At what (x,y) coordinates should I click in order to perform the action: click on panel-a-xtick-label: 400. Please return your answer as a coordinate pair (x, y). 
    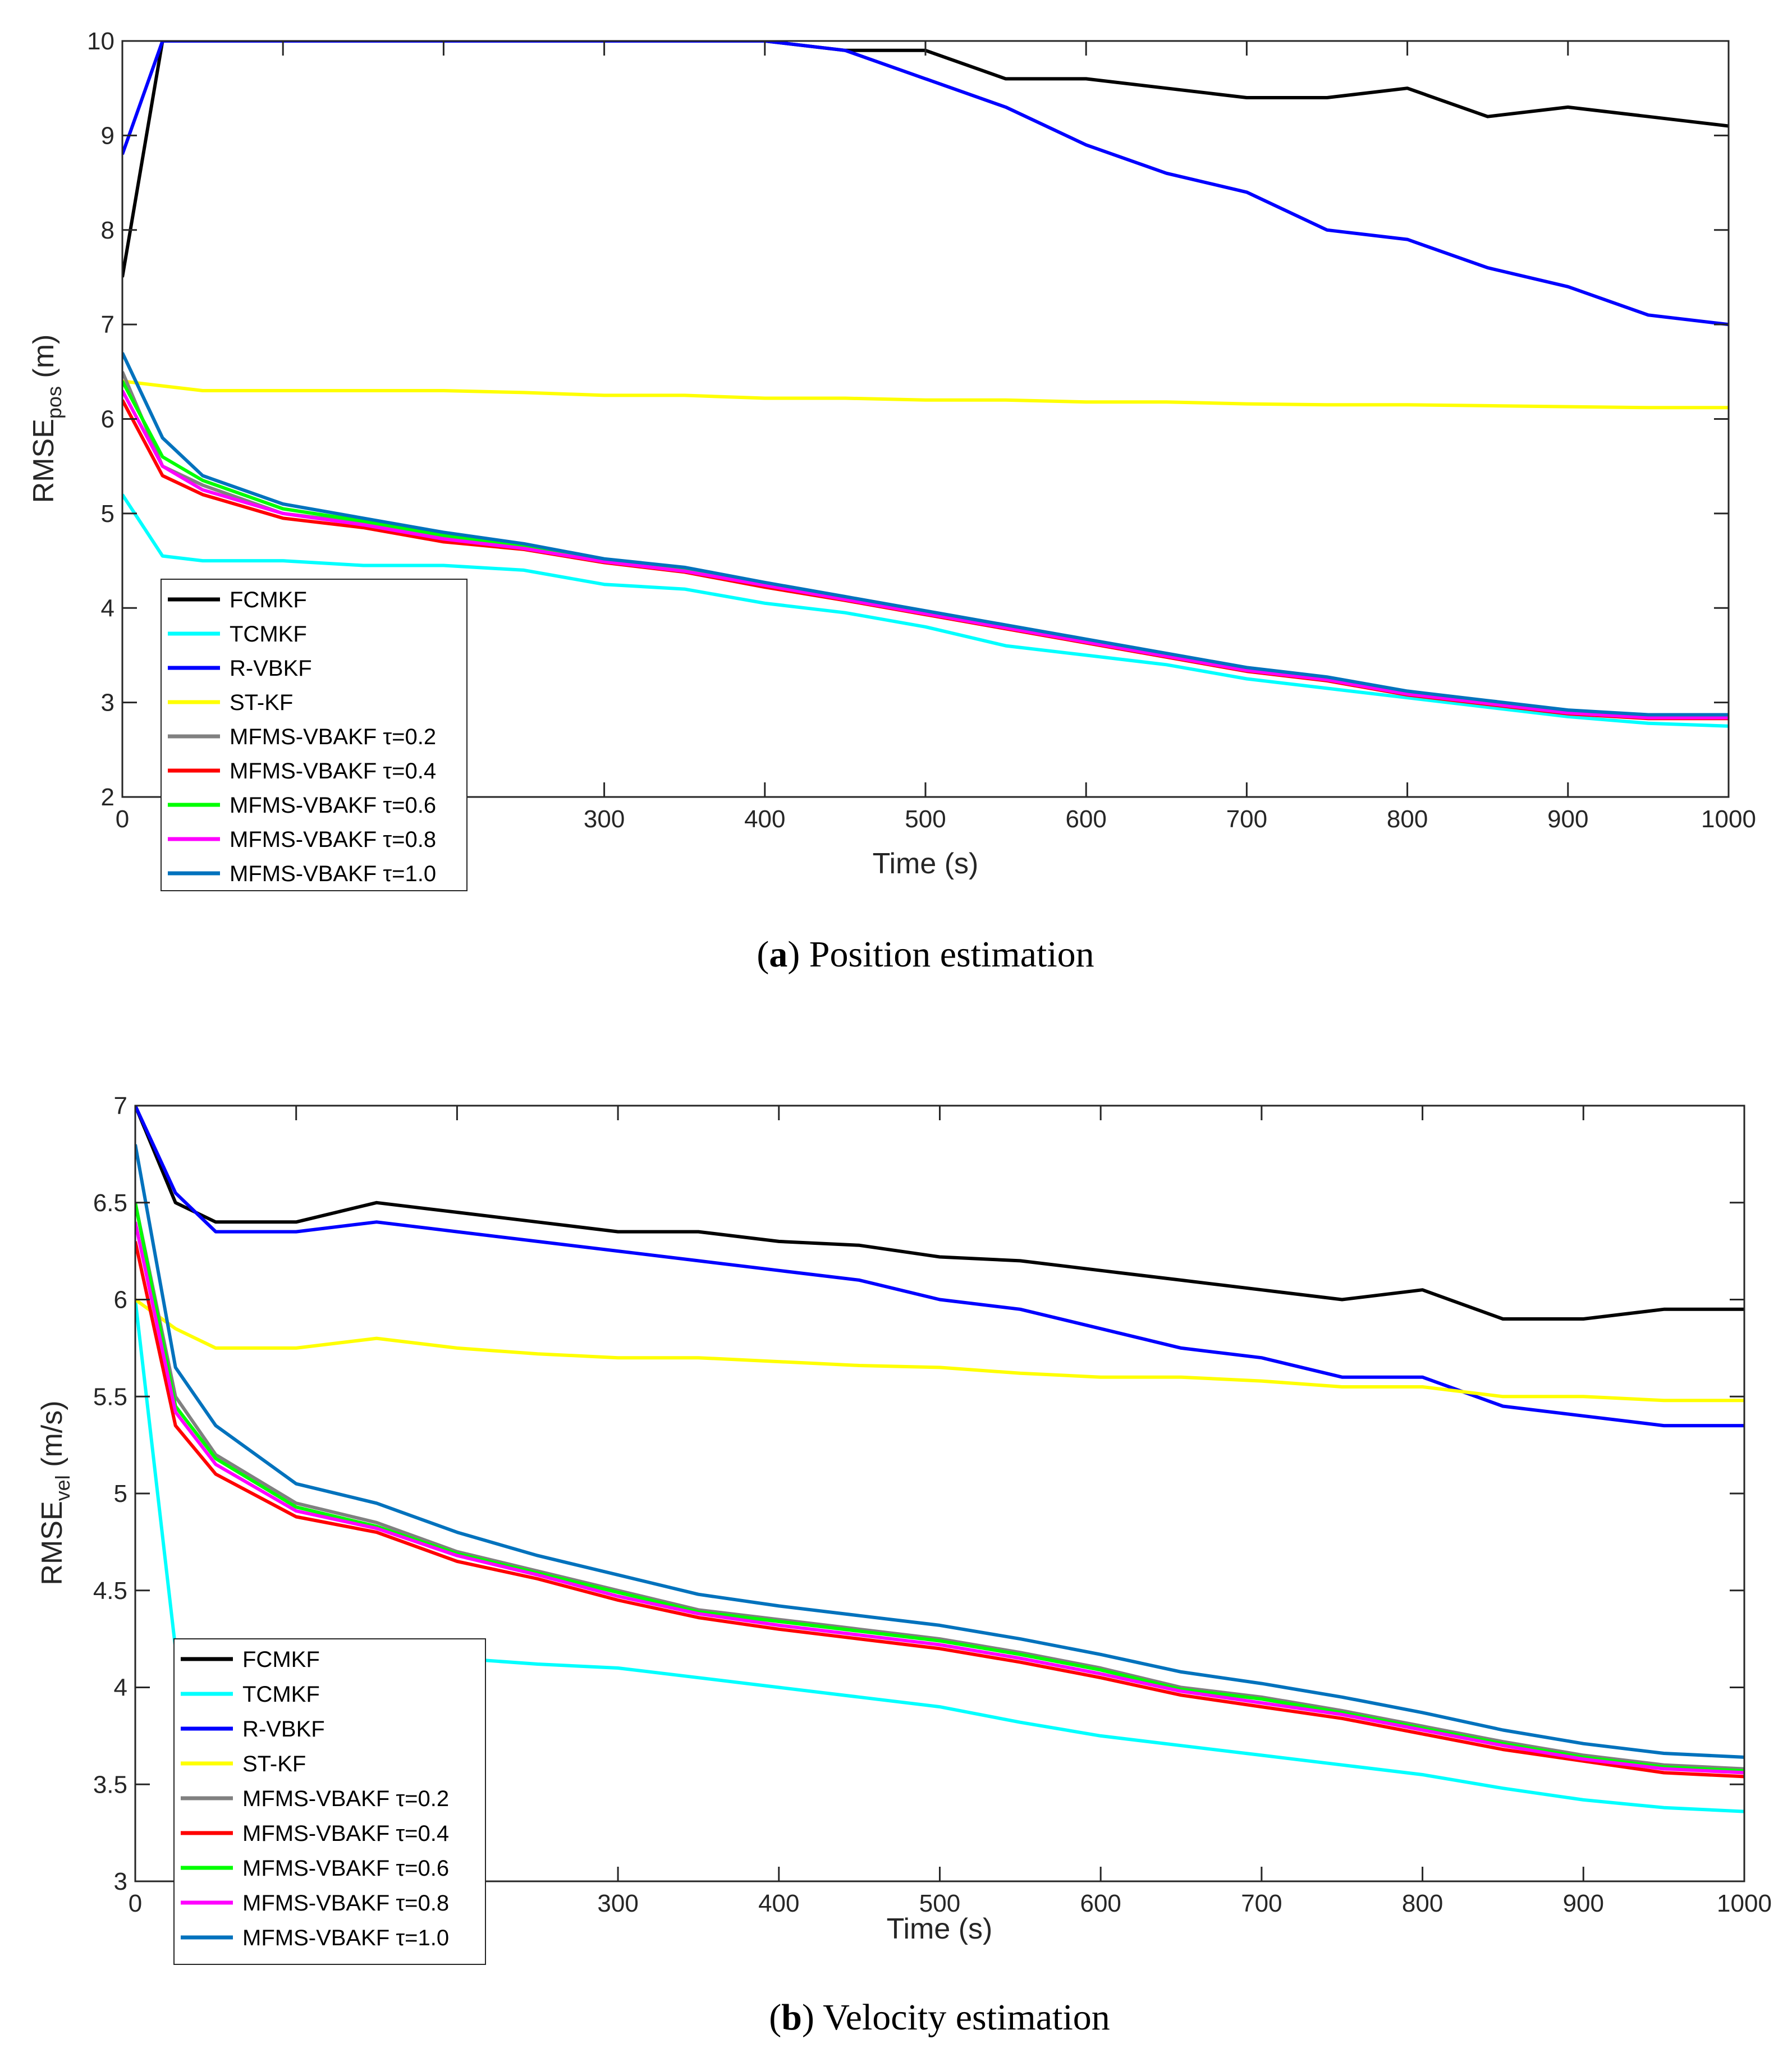
    Looking at the image, I should click on (765, 819).